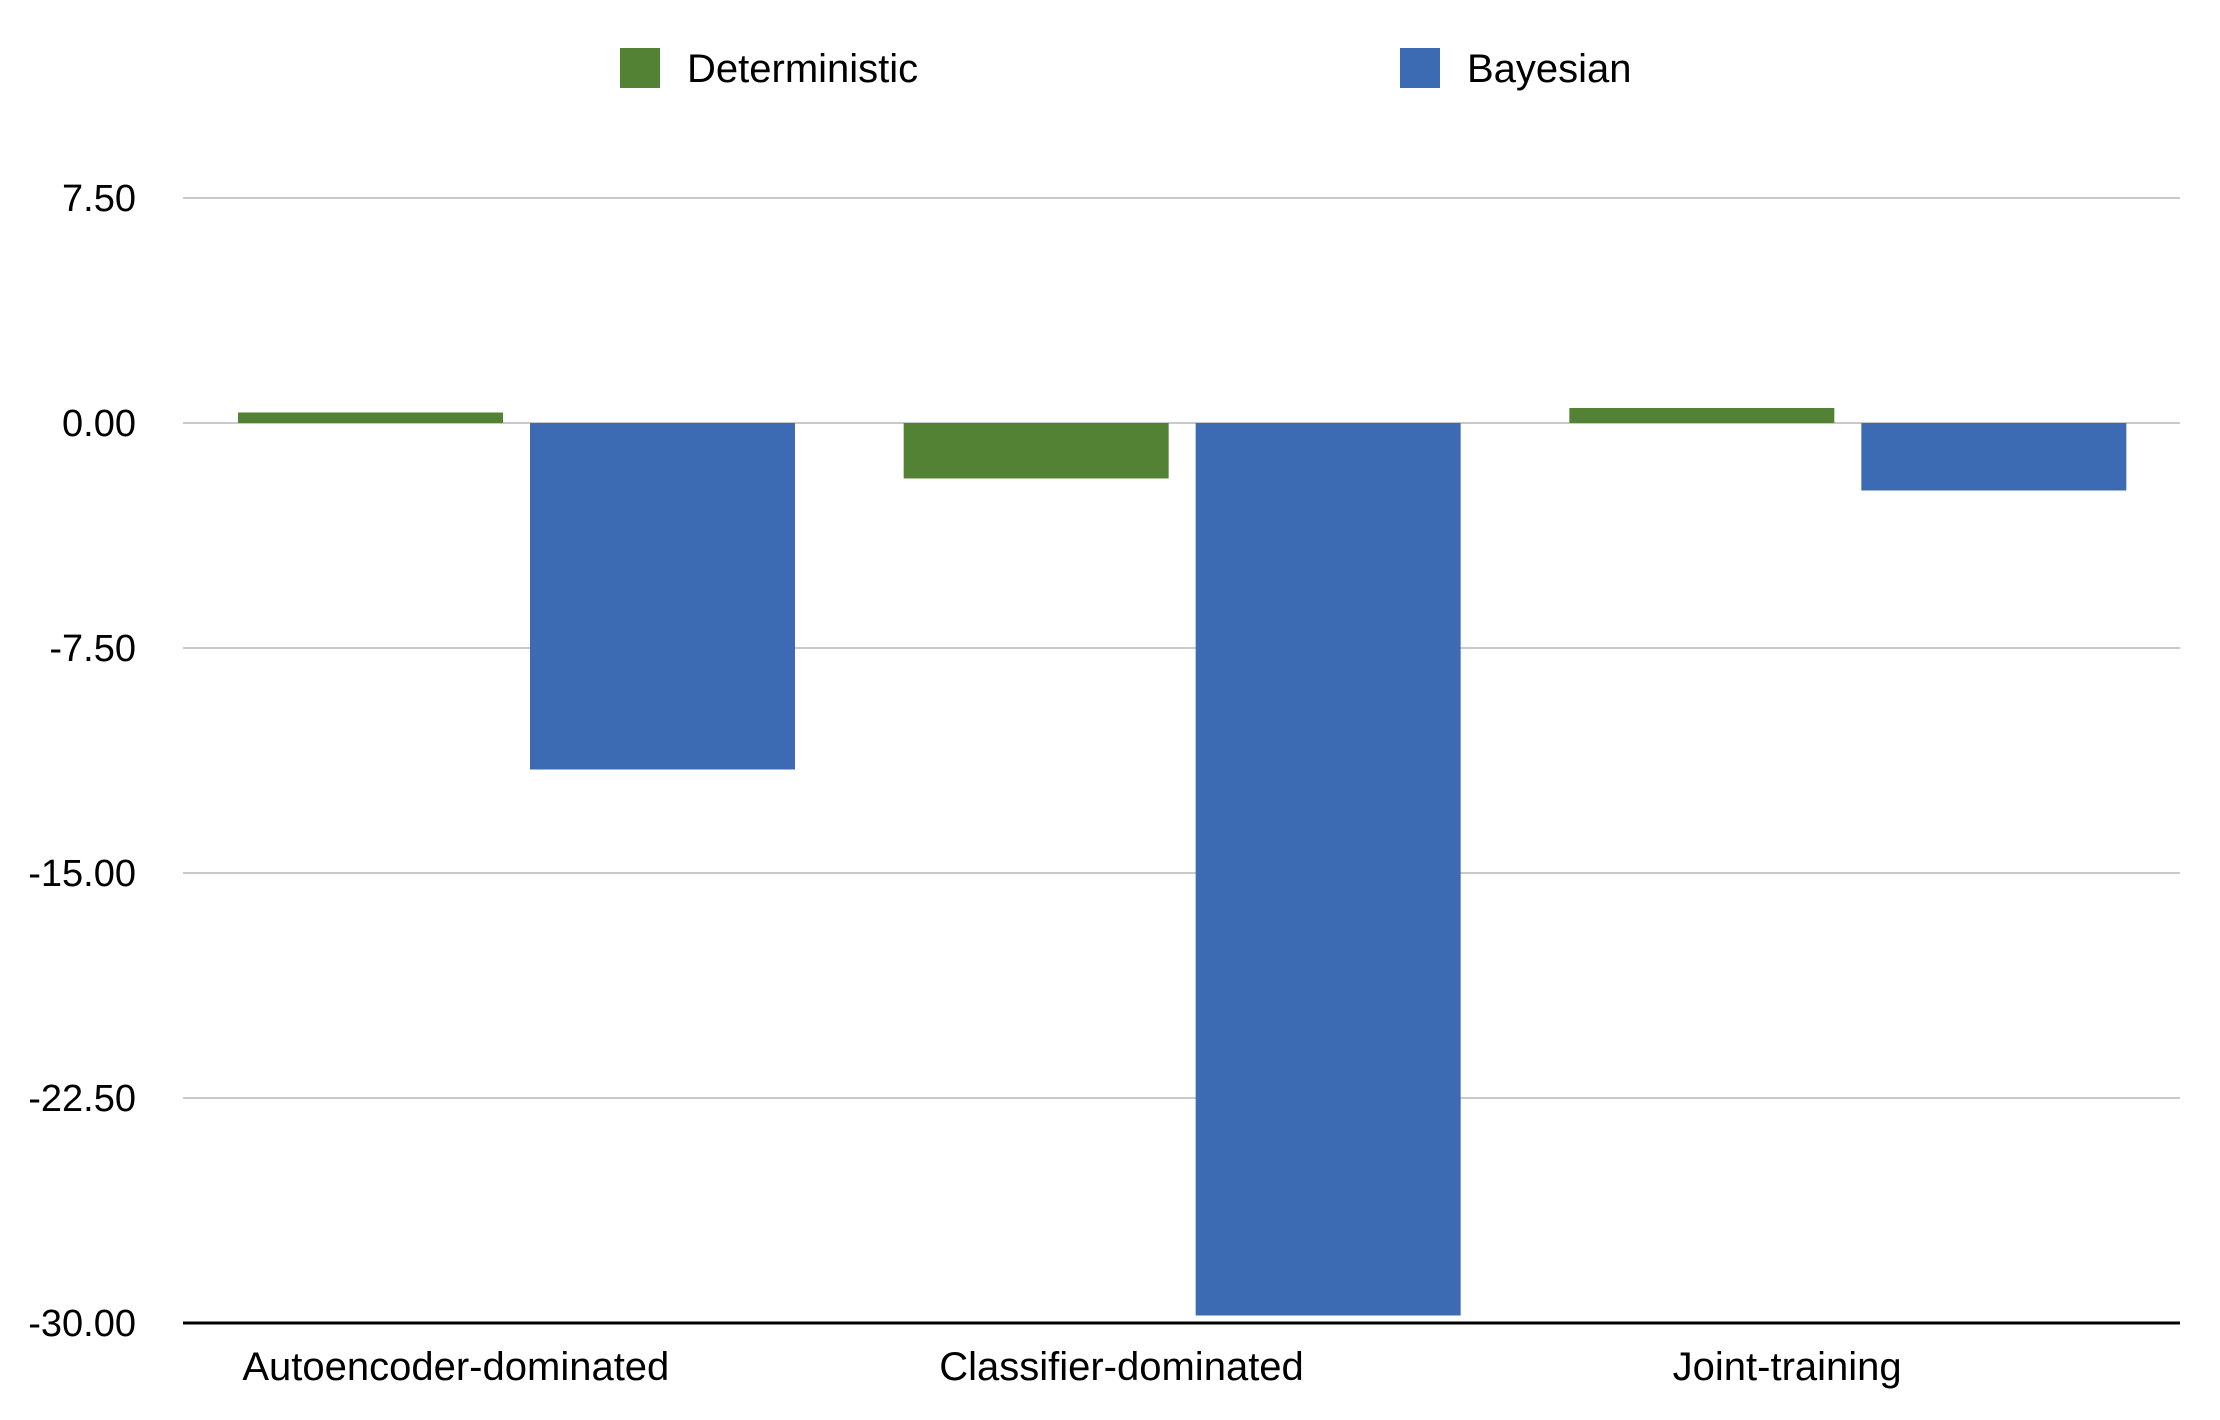  Describe the element at coordinates (82, 761) in the screenshot. I see `y-axis-ticks: 7.50 0.00 -7.50 -15.00 -22.50 -30.00` at that location.